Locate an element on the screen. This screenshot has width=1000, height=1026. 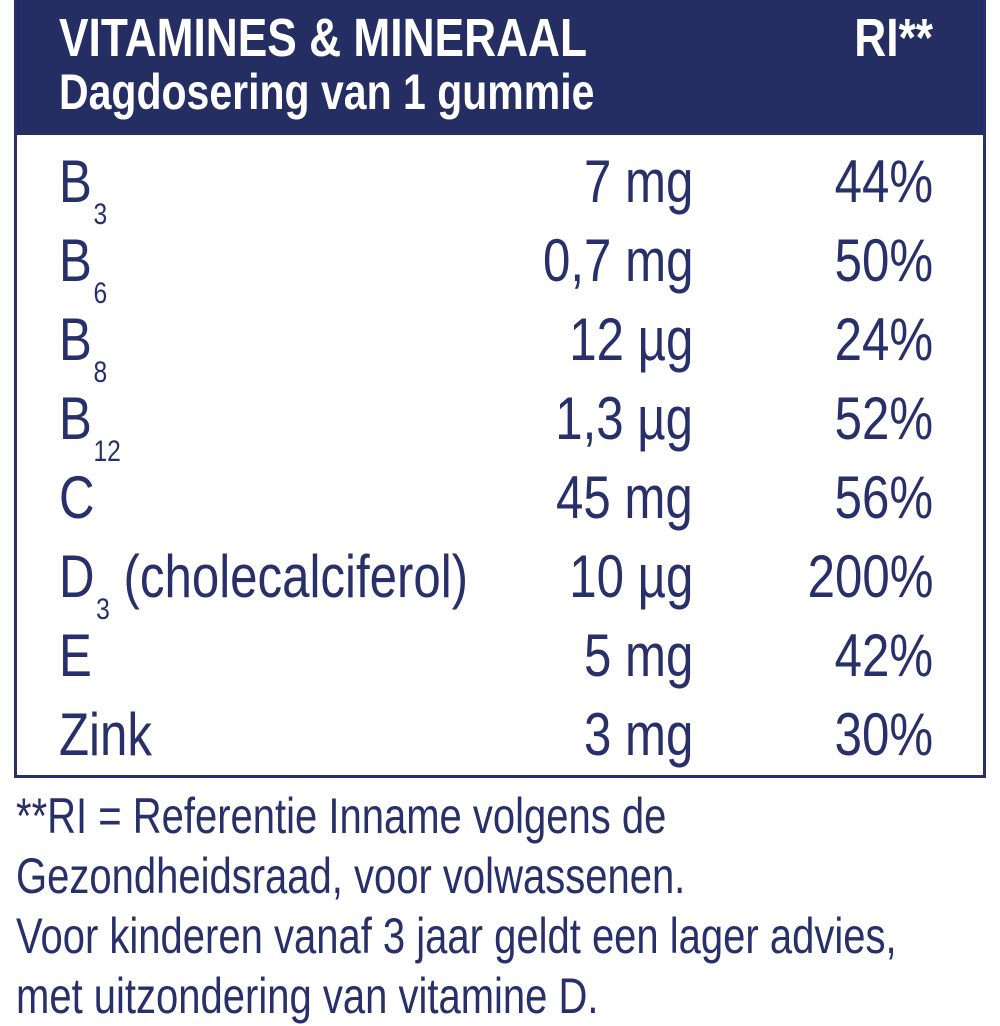
nutrient-name: B6 is located at coordinates (83, 268).